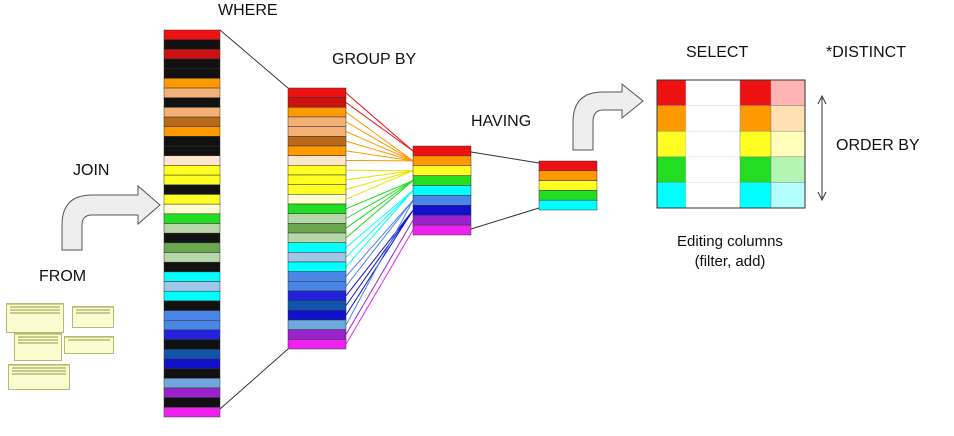  What do you see at coordinates (822, 148) in the screenshot?
I see `order-by-arrow-icon` at bounding box center [822, 148].